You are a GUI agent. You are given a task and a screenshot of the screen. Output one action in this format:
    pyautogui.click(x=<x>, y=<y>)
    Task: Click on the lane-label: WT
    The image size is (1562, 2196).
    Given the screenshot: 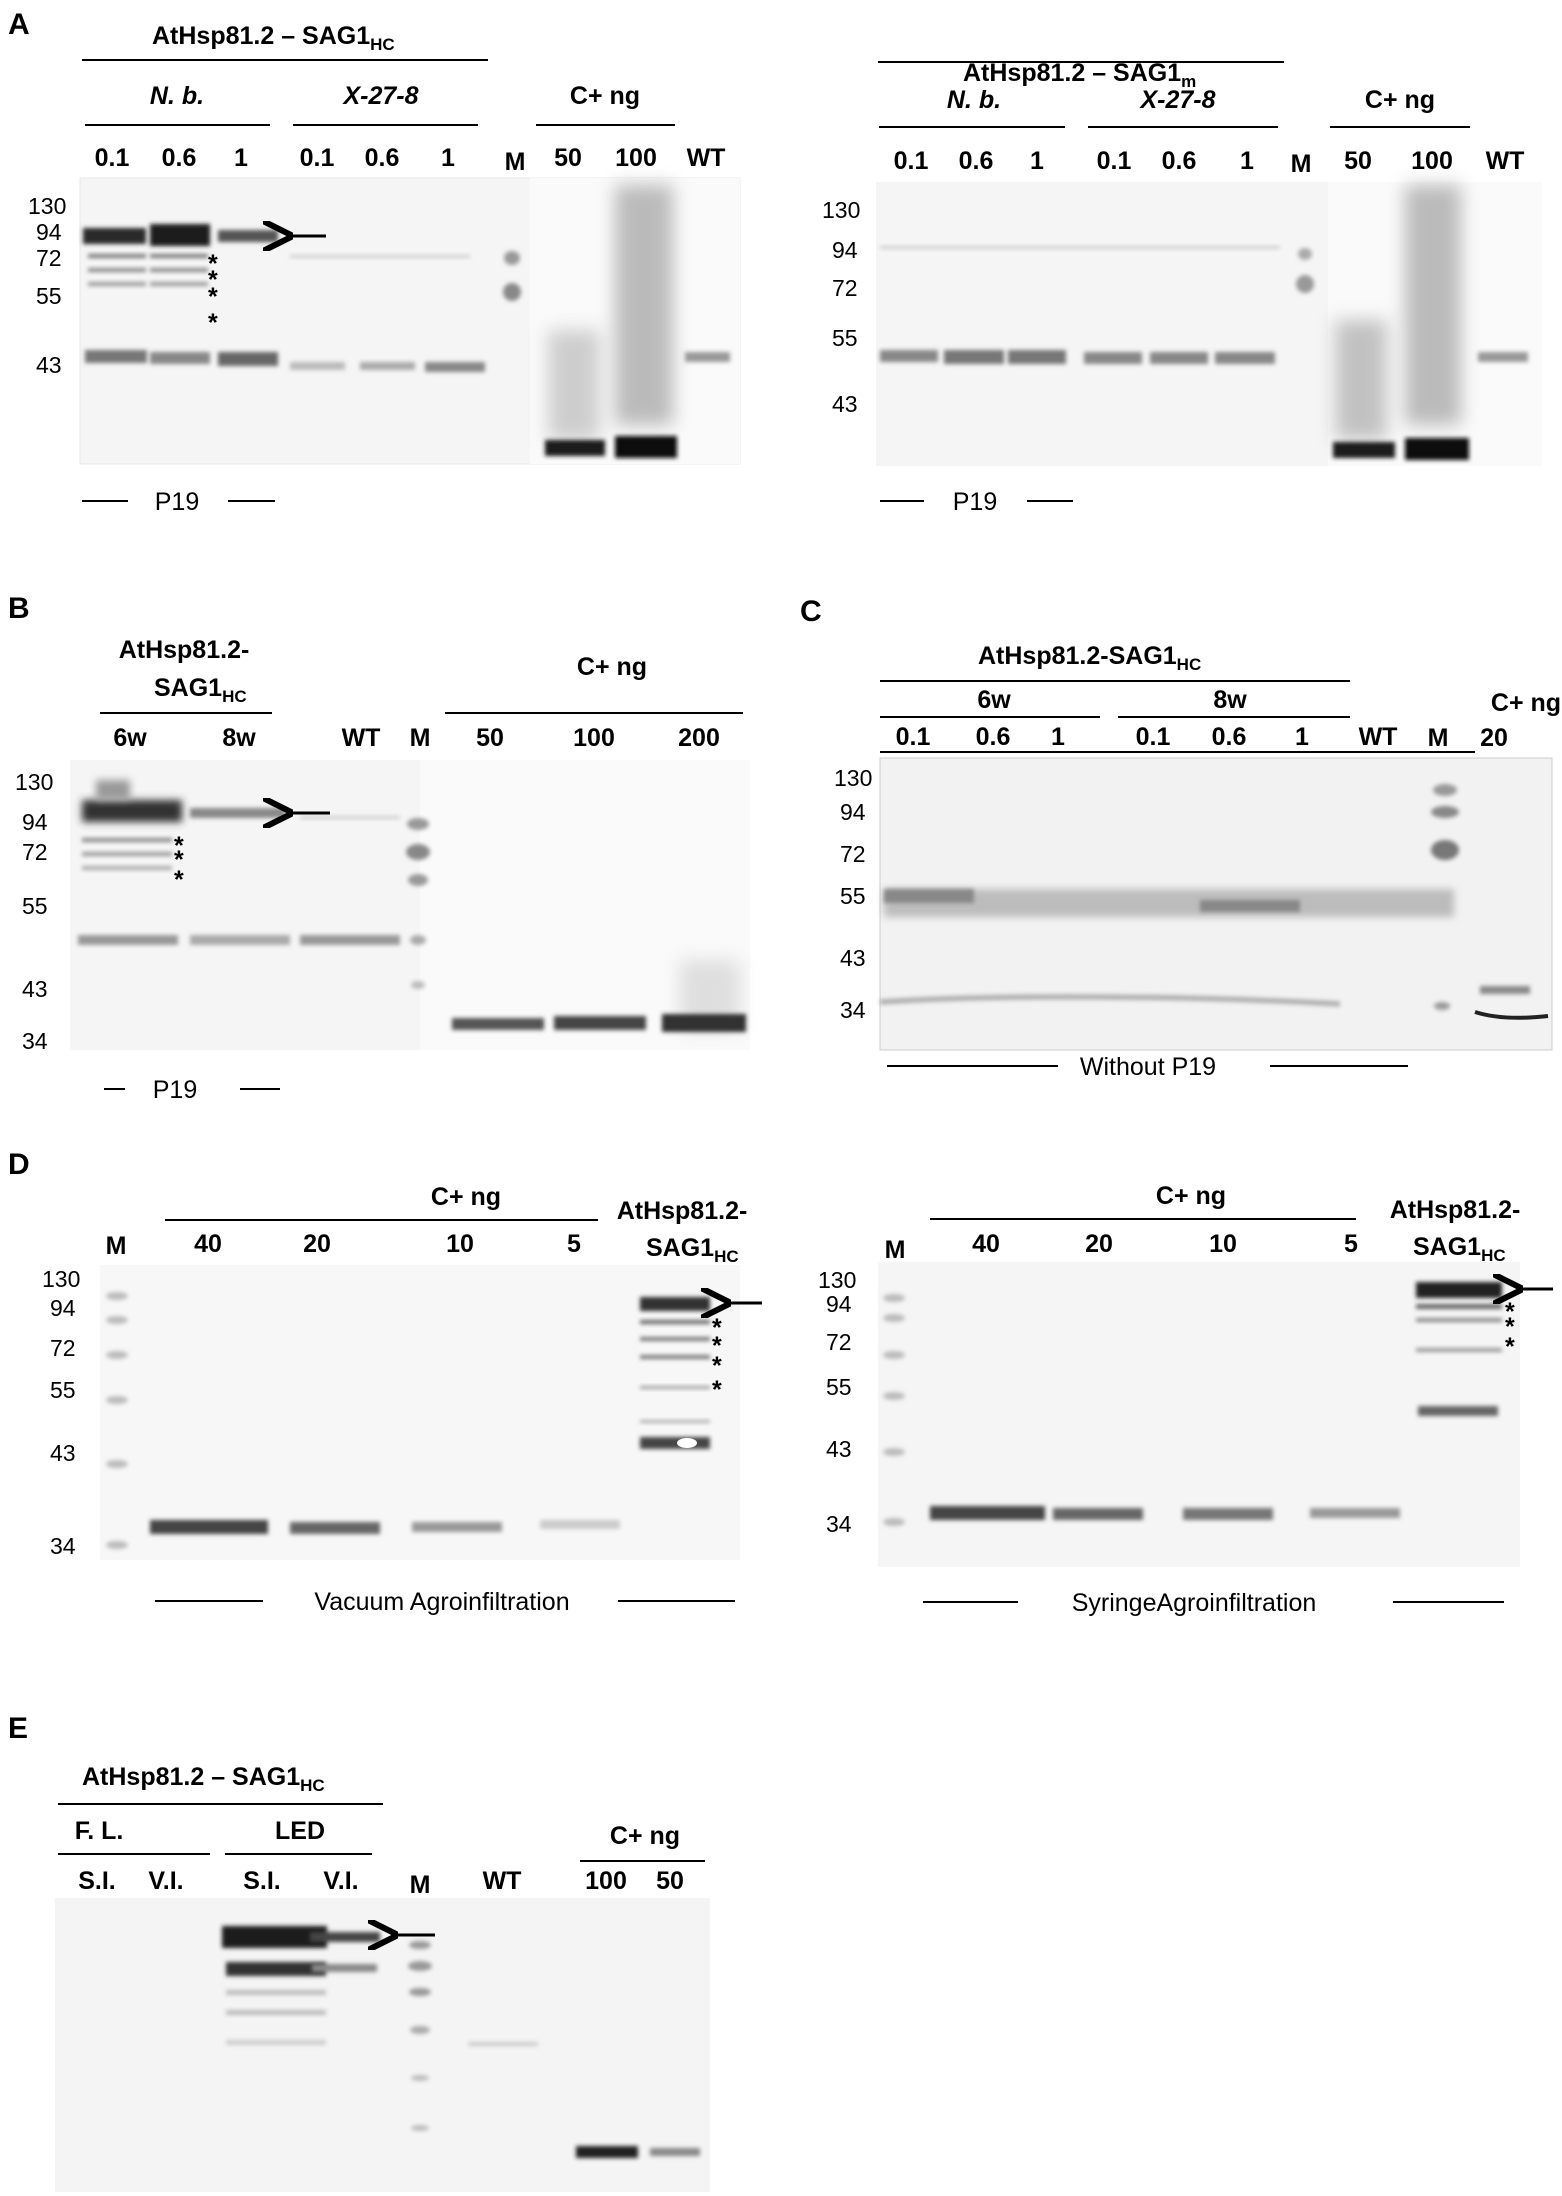 What is the action you would take?
    pyautogui.click(x=361, y=738)
    